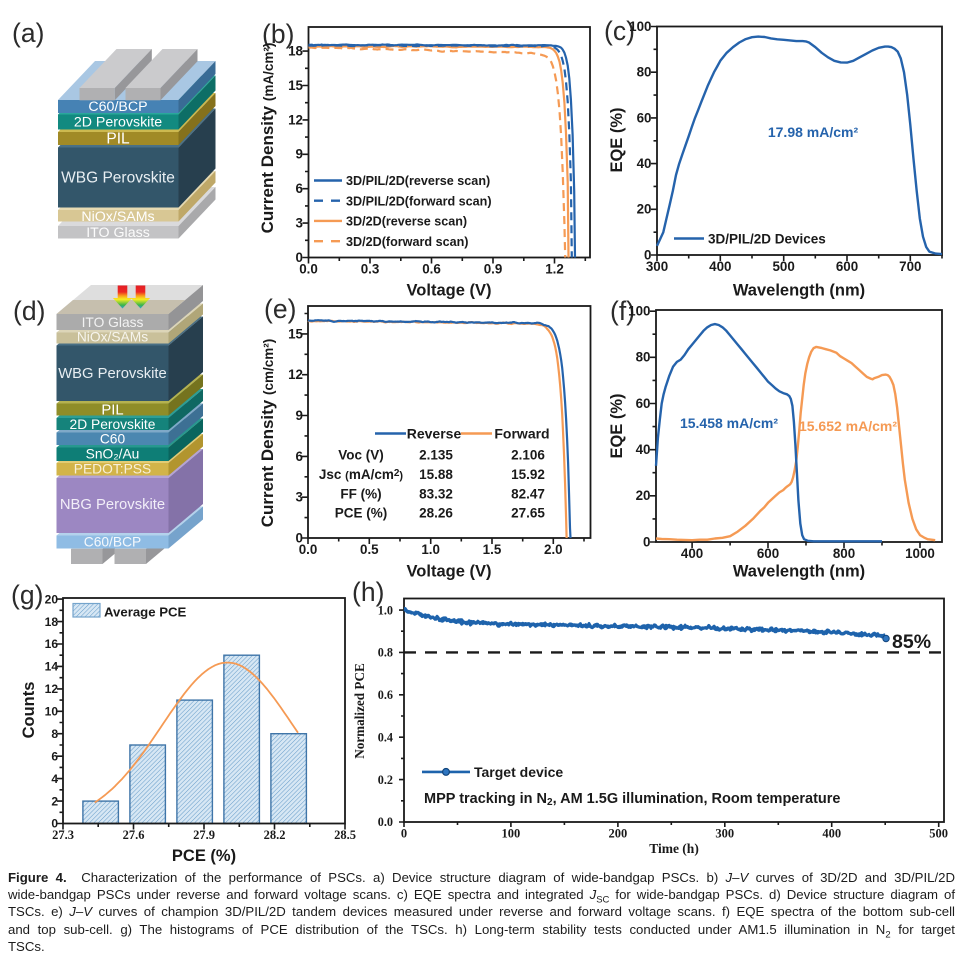 This screenshot has width=964, height=971. What do you see at coordinates (52, 667) in the screenshot?
I see `svg-text: 14` at bounding box center [52, 667].